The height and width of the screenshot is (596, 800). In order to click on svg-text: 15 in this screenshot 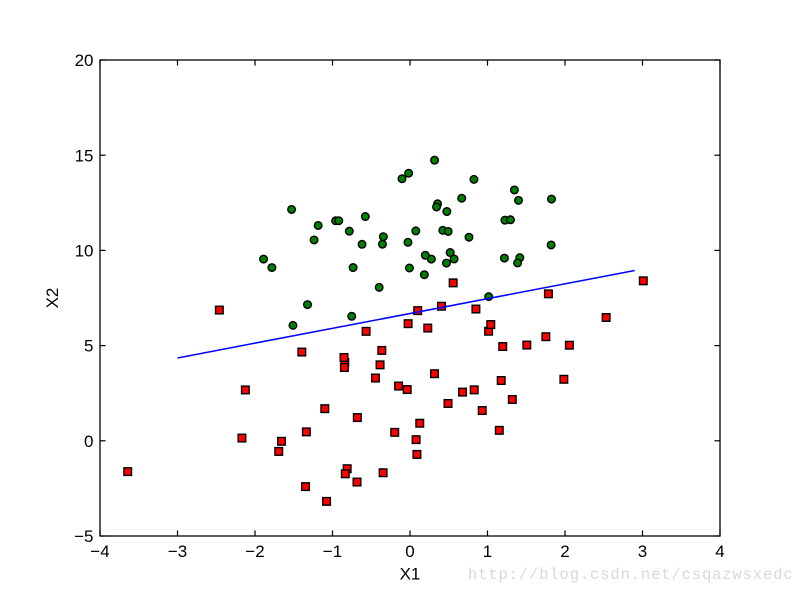, I will do `click(84, 155)`.